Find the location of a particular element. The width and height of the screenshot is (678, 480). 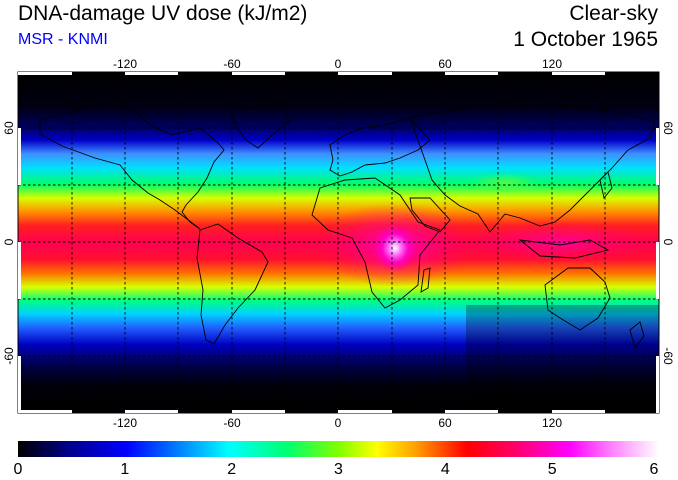

north-america-coast is located at coordinates (132, 166).